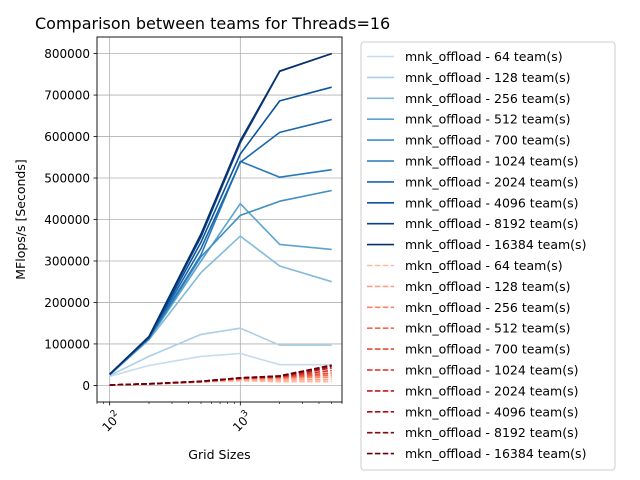 The width and height of the screenshot is (640, 480). Describe the element at coordinates (67, 137) in the screenshot. I see `y-tick-label: 600000` at that location.